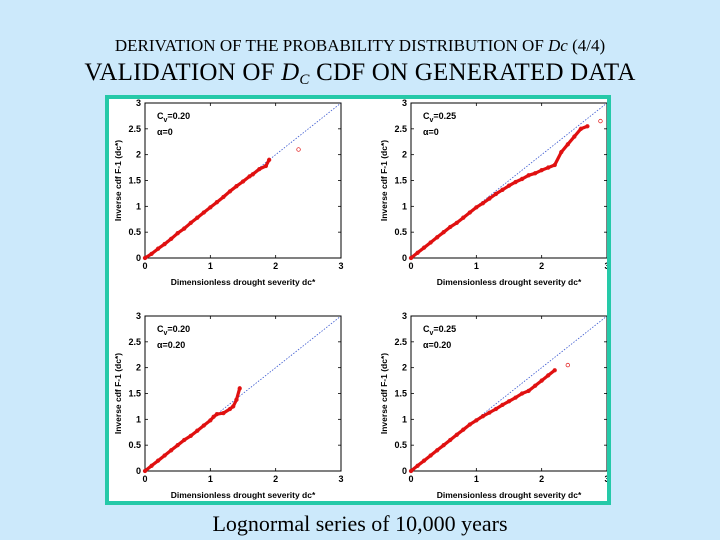 Image resolution: width=720 pixels, height=540 pixels. Describe the element at coordinates (290, 72) in the screenshot. I see `title-variable: D` at that location.